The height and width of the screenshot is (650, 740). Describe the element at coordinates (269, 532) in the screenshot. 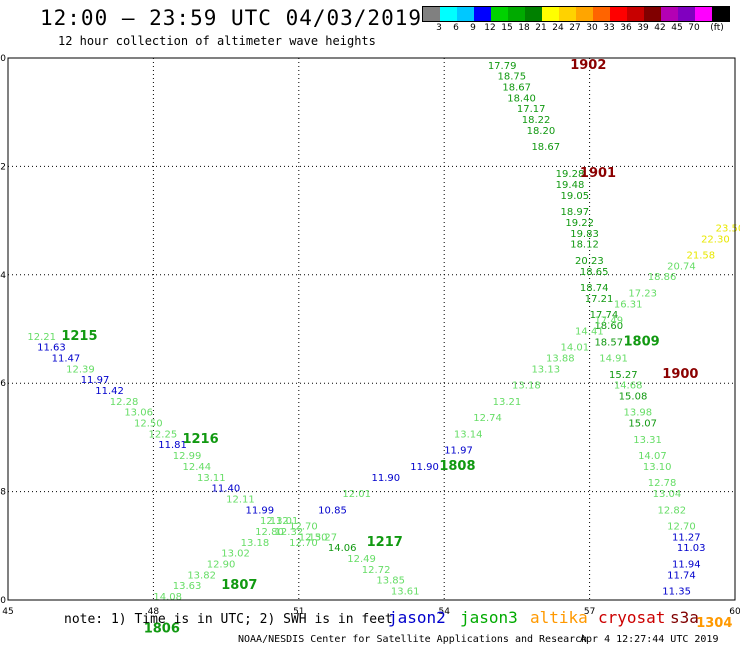

I see `wave-height-value: 12.80` at that location.